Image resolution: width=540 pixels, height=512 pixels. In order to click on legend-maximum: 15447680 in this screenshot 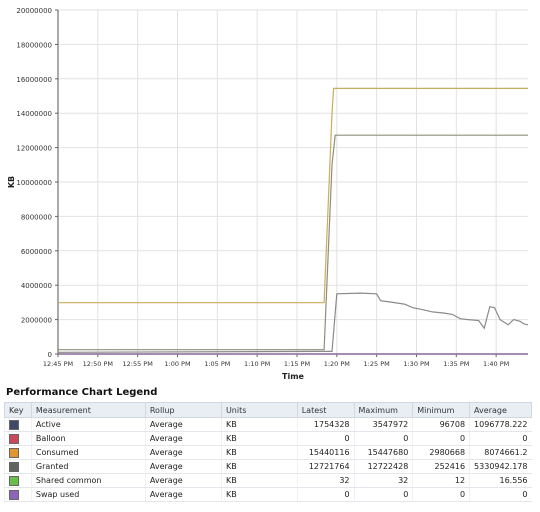, I will do `click(383, 452)`.